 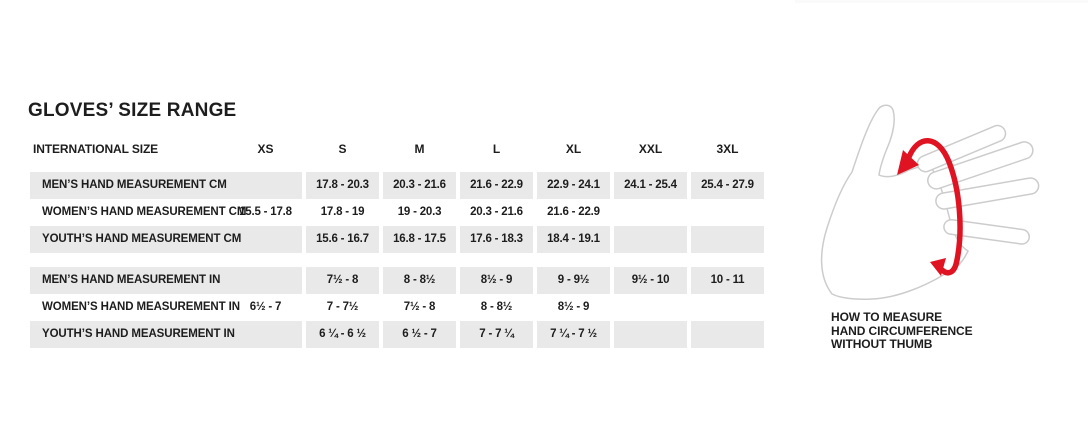 What do you see at coordinates (930, 207) in the screenshot?
I see `circumference-arrow-icon` at bounding box center [930, 207].